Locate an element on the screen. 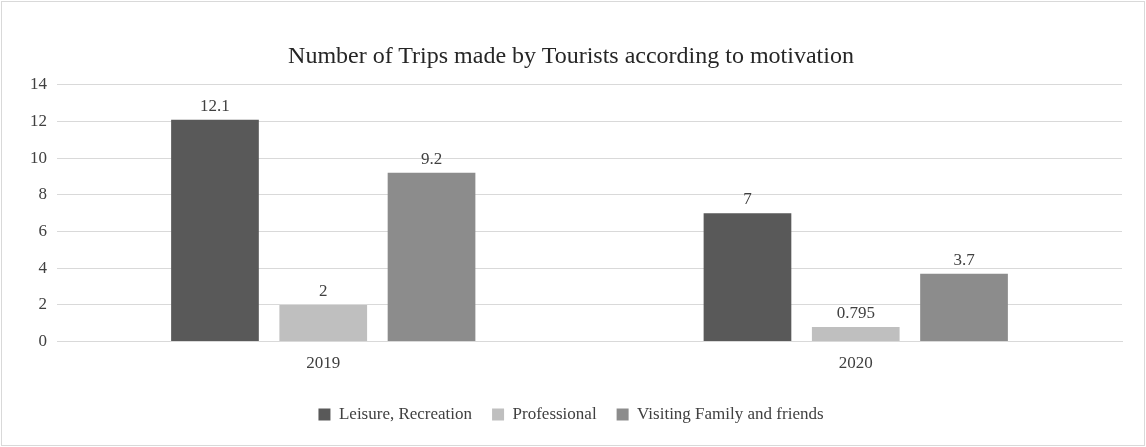 The width and height of the screenshot is (1146, 447). y-tick-label: 6 is located at coordinates (42, 231).